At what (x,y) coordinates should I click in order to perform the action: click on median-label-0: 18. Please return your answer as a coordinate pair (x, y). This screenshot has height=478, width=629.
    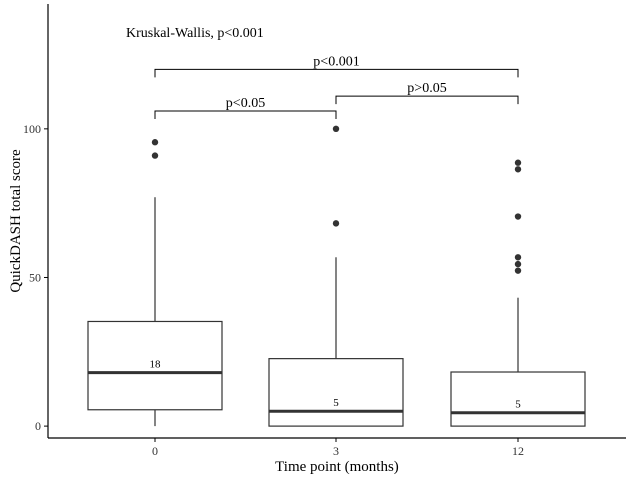
    Looking at the image, I should click on (156, 365).